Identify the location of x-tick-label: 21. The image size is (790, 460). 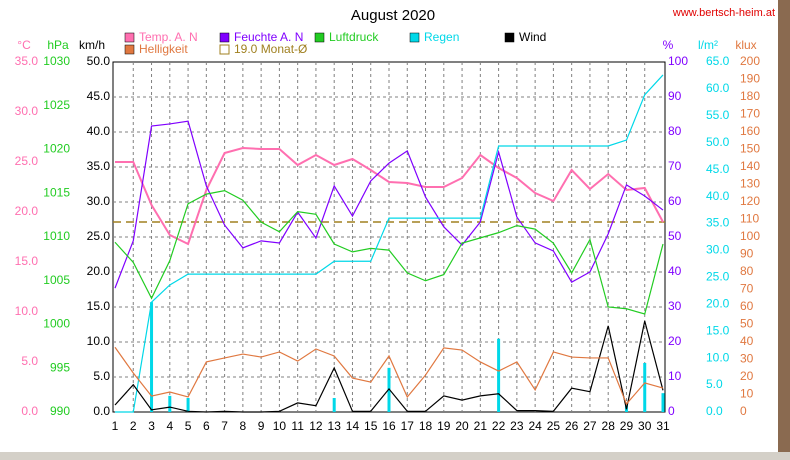
(481, 426).